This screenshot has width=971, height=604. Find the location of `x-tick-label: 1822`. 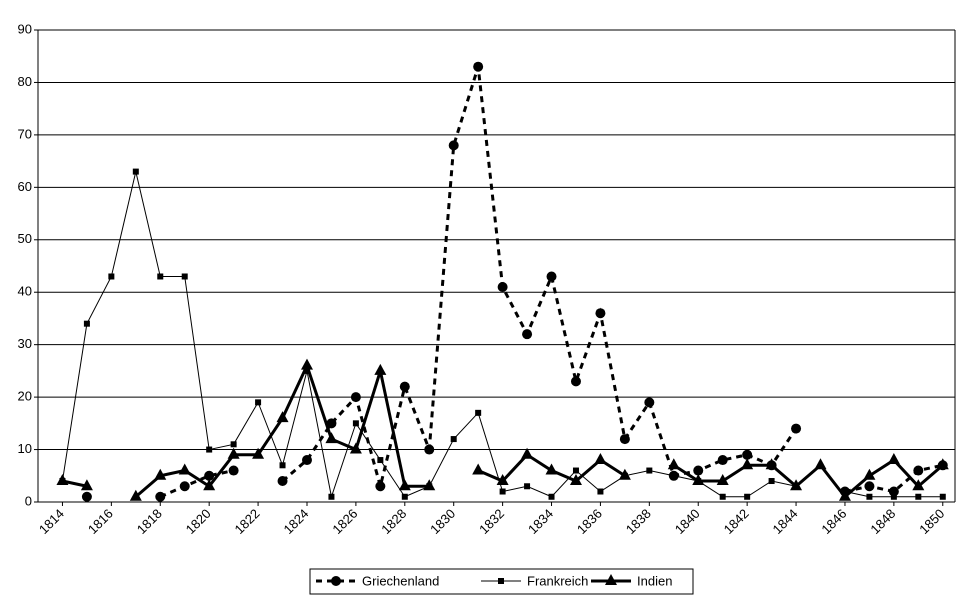

x-tick-label: 1822 is located at coordinates (247, 521).